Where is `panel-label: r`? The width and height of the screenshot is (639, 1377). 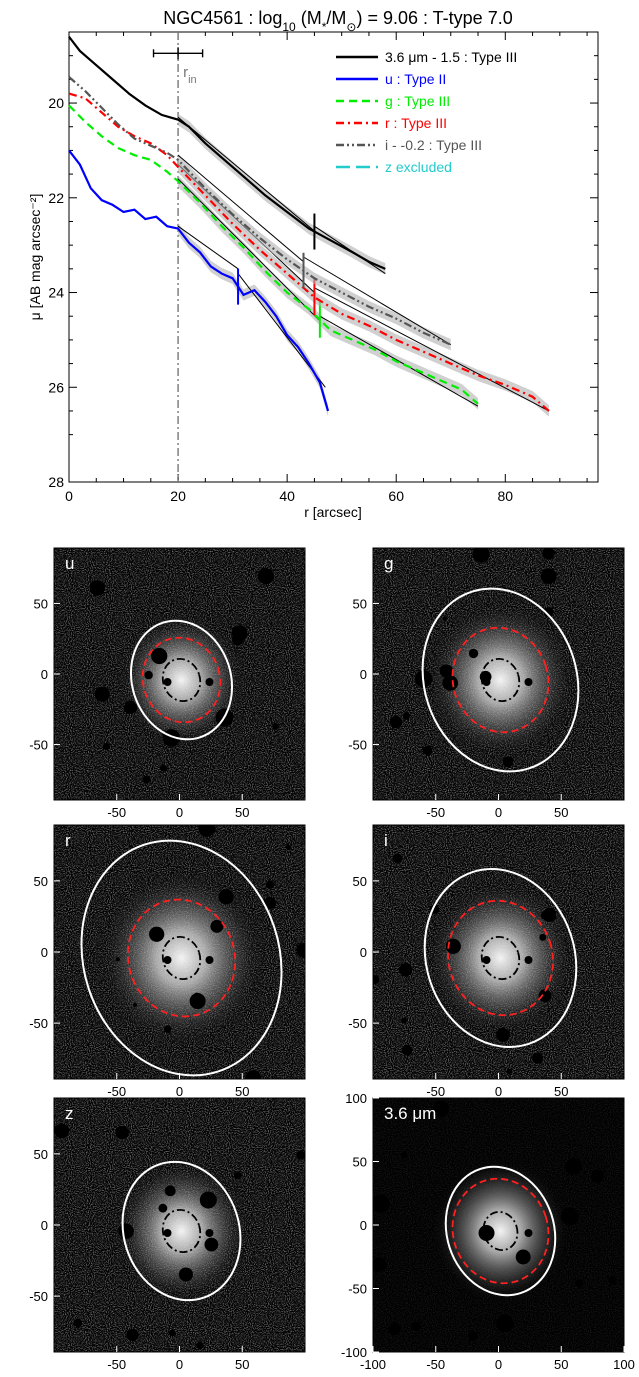 panel-label: r is located at coordinates (68, 840).